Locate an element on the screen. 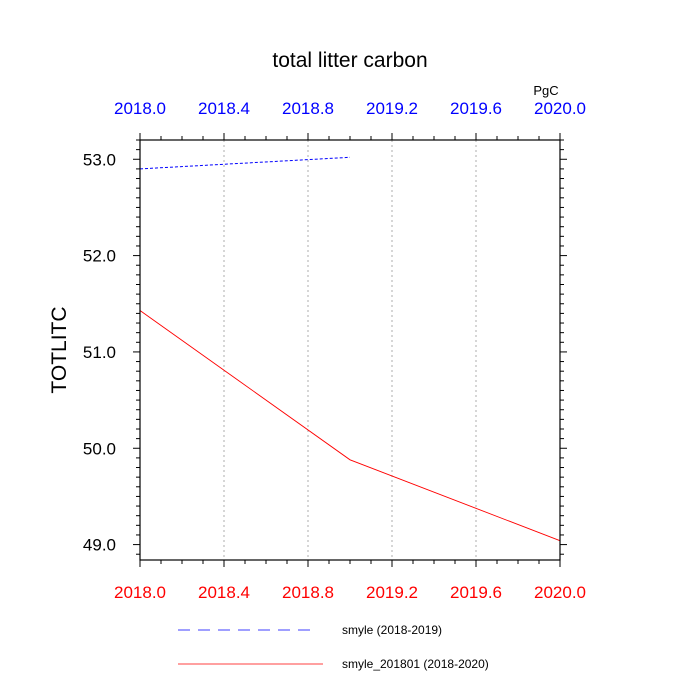 This screenshot has width=700, height=700. y-tick-label: 51.0 is located at coordinates (99, 352).